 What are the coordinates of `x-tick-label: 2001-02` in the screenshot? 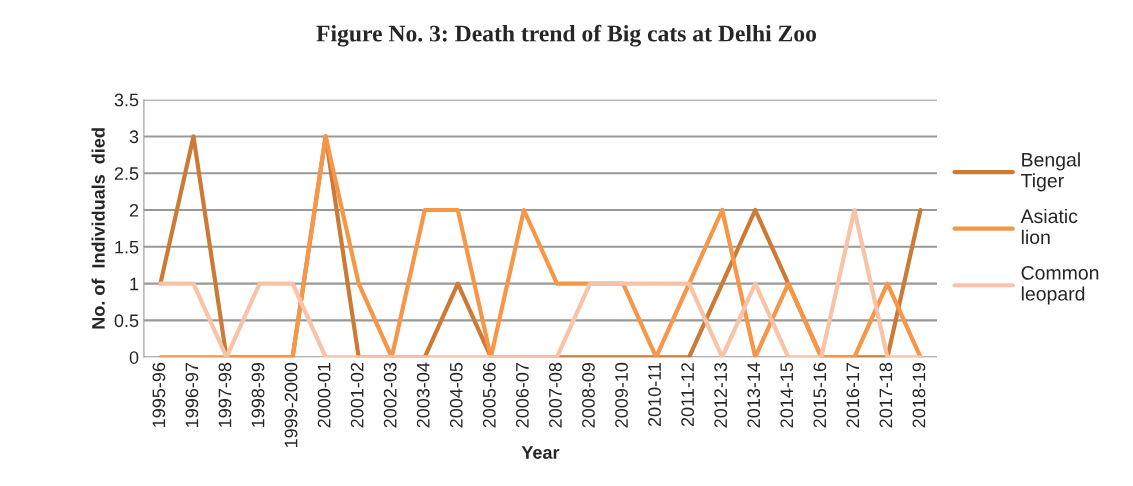 It's located at (357, 395).